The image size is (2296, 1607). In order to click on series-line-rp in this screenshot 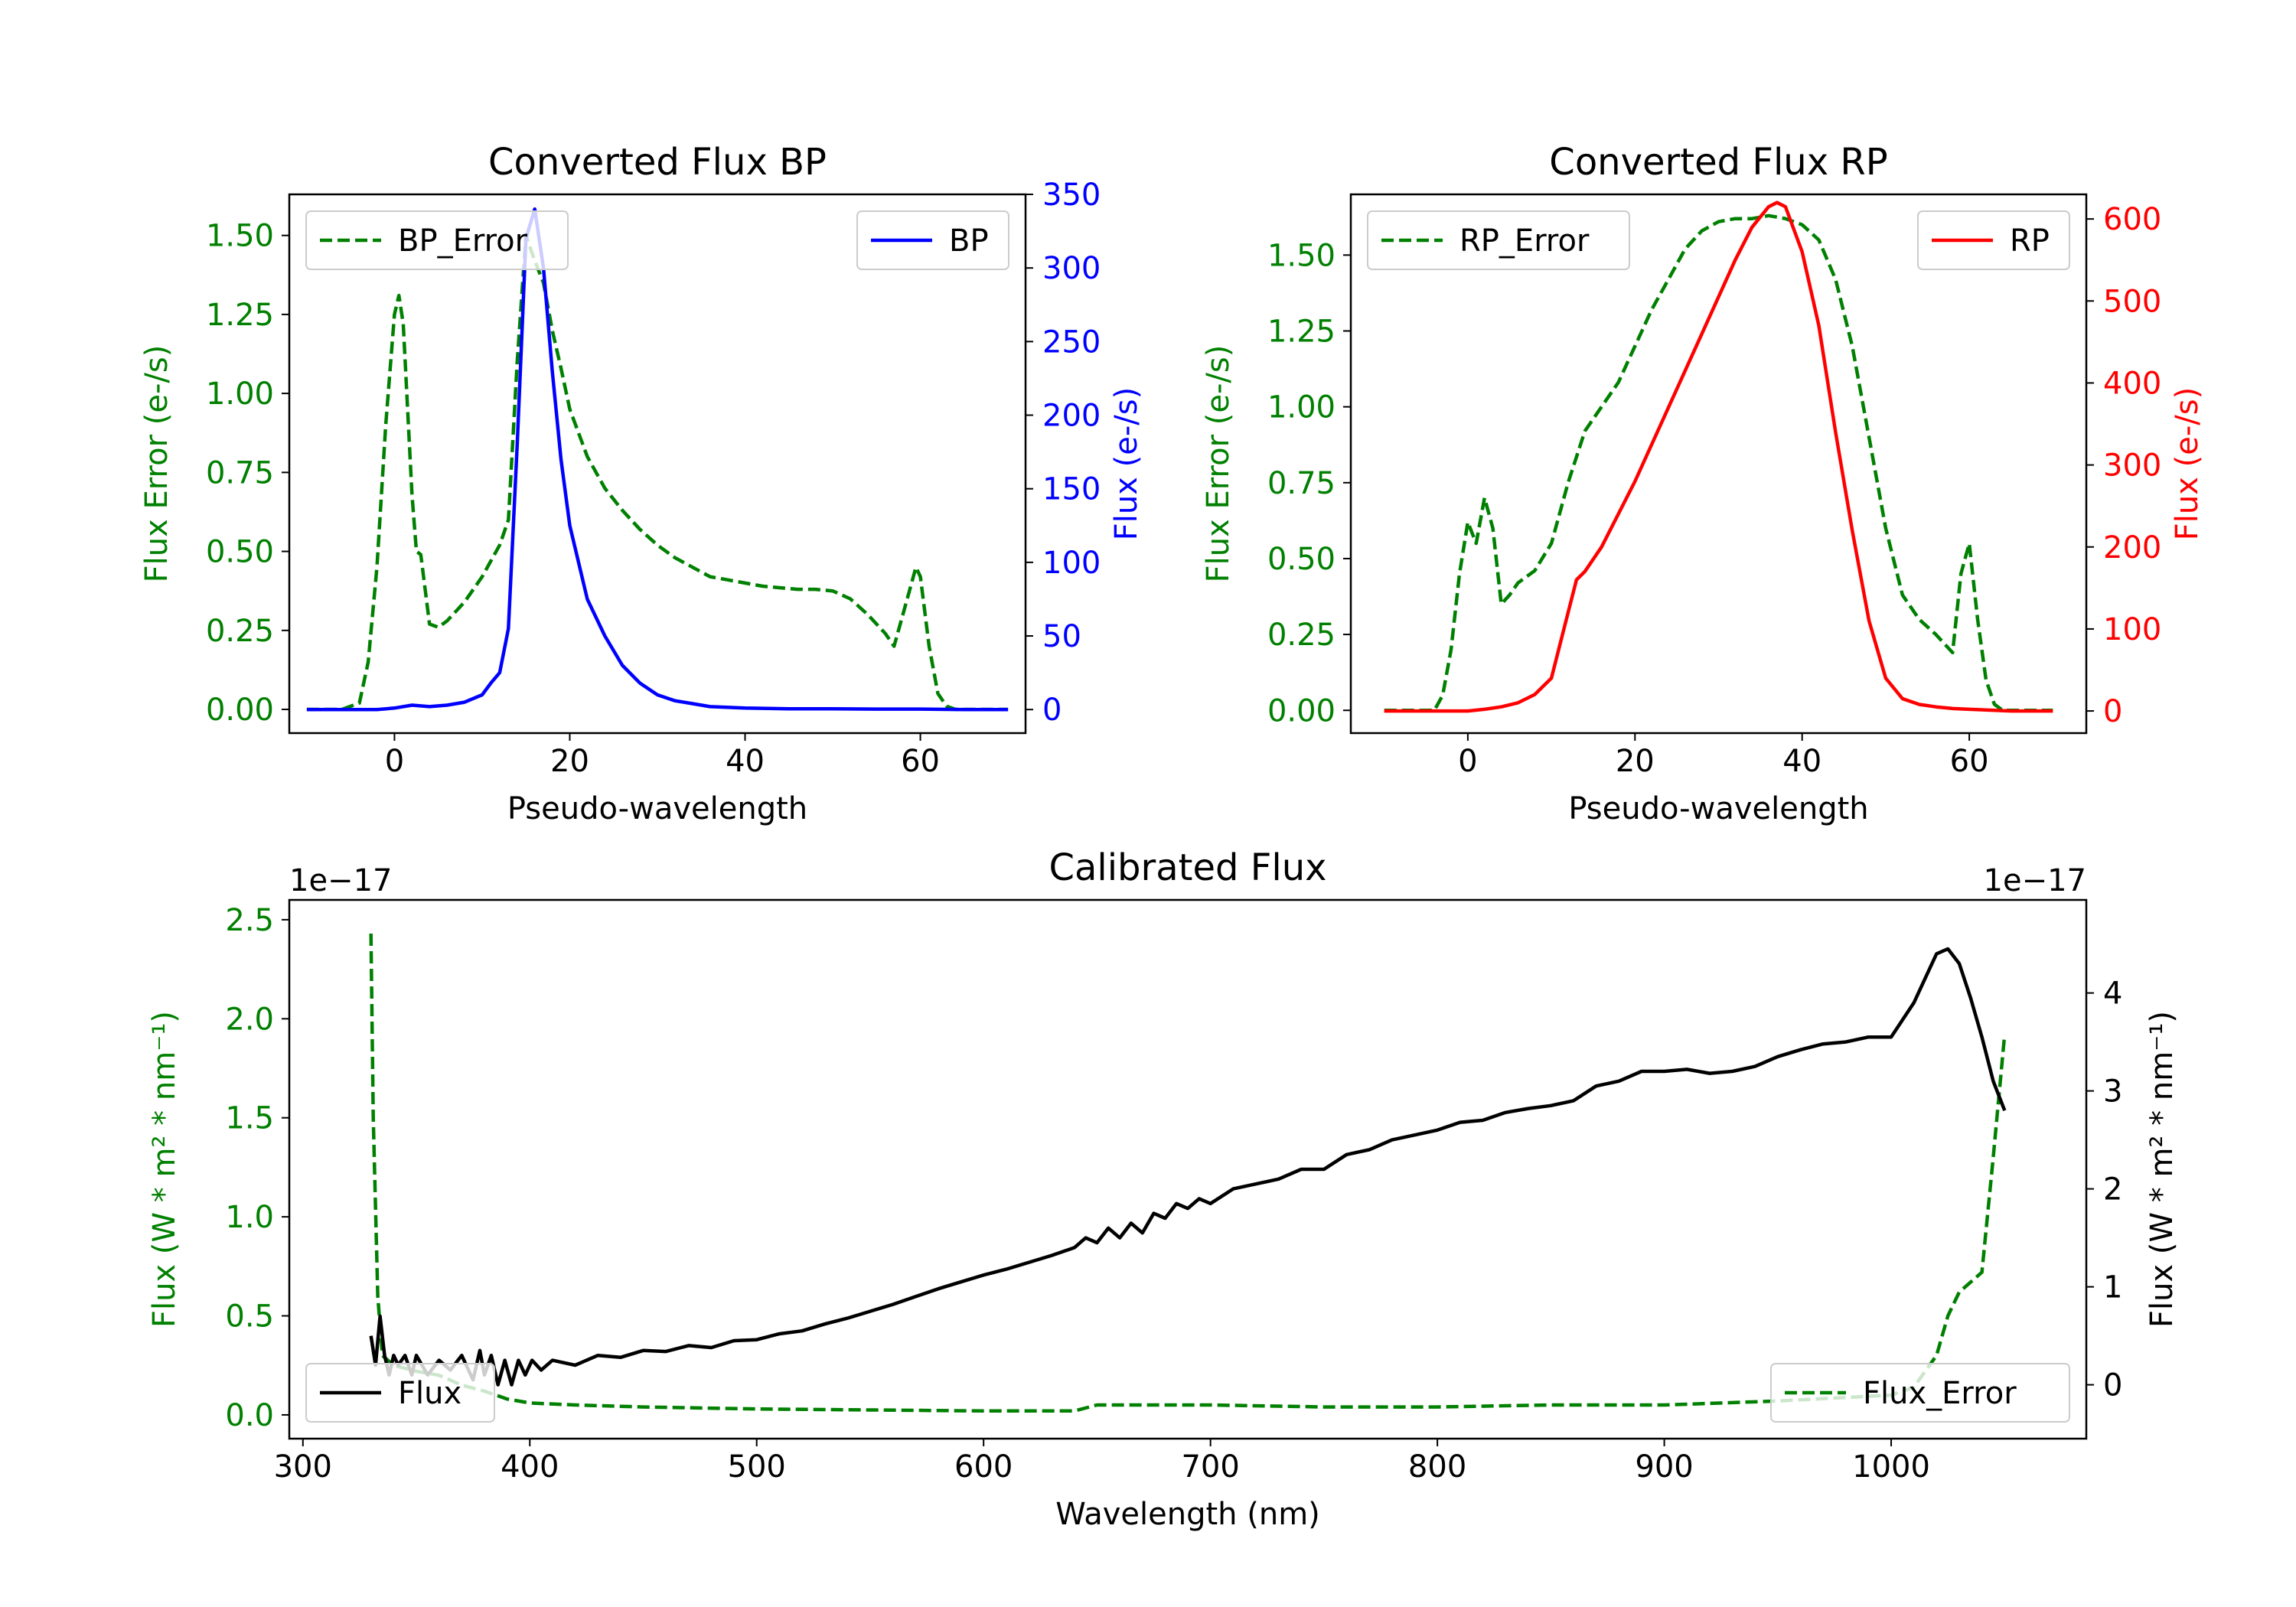, I will do `click(1718, 457)`.